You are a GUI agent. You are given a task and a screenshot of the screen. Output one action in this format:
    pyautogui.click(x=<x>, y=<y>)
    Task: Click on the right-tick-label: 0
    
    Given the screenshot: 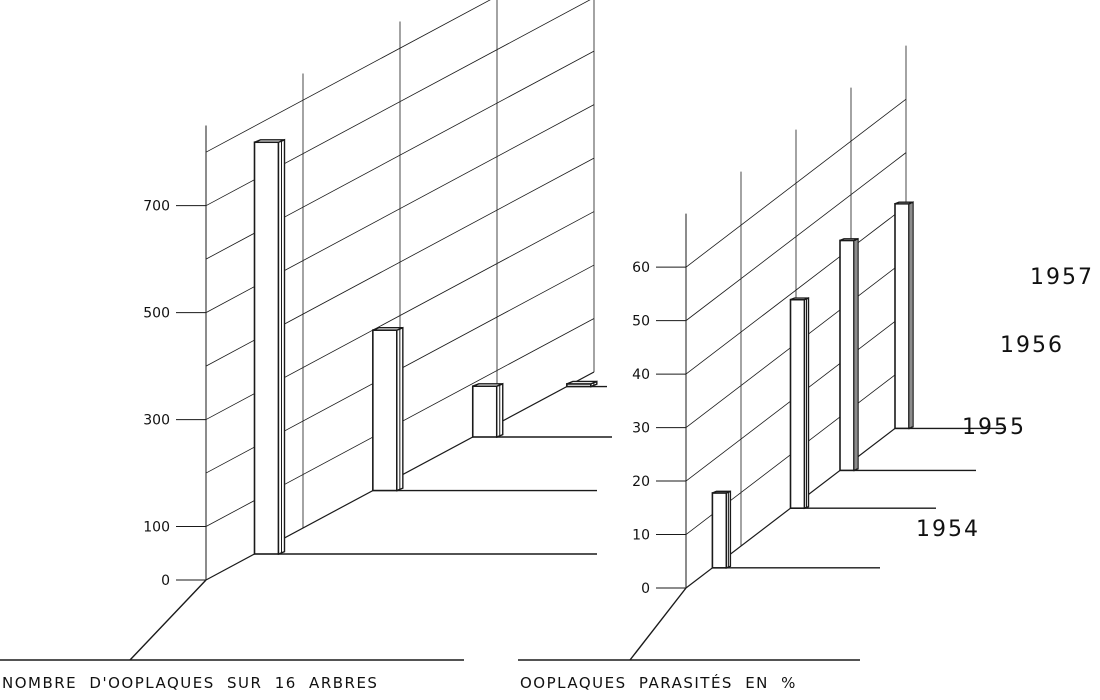 What is the action you would take?
    pyautogui.click(x=645, y=589)
    